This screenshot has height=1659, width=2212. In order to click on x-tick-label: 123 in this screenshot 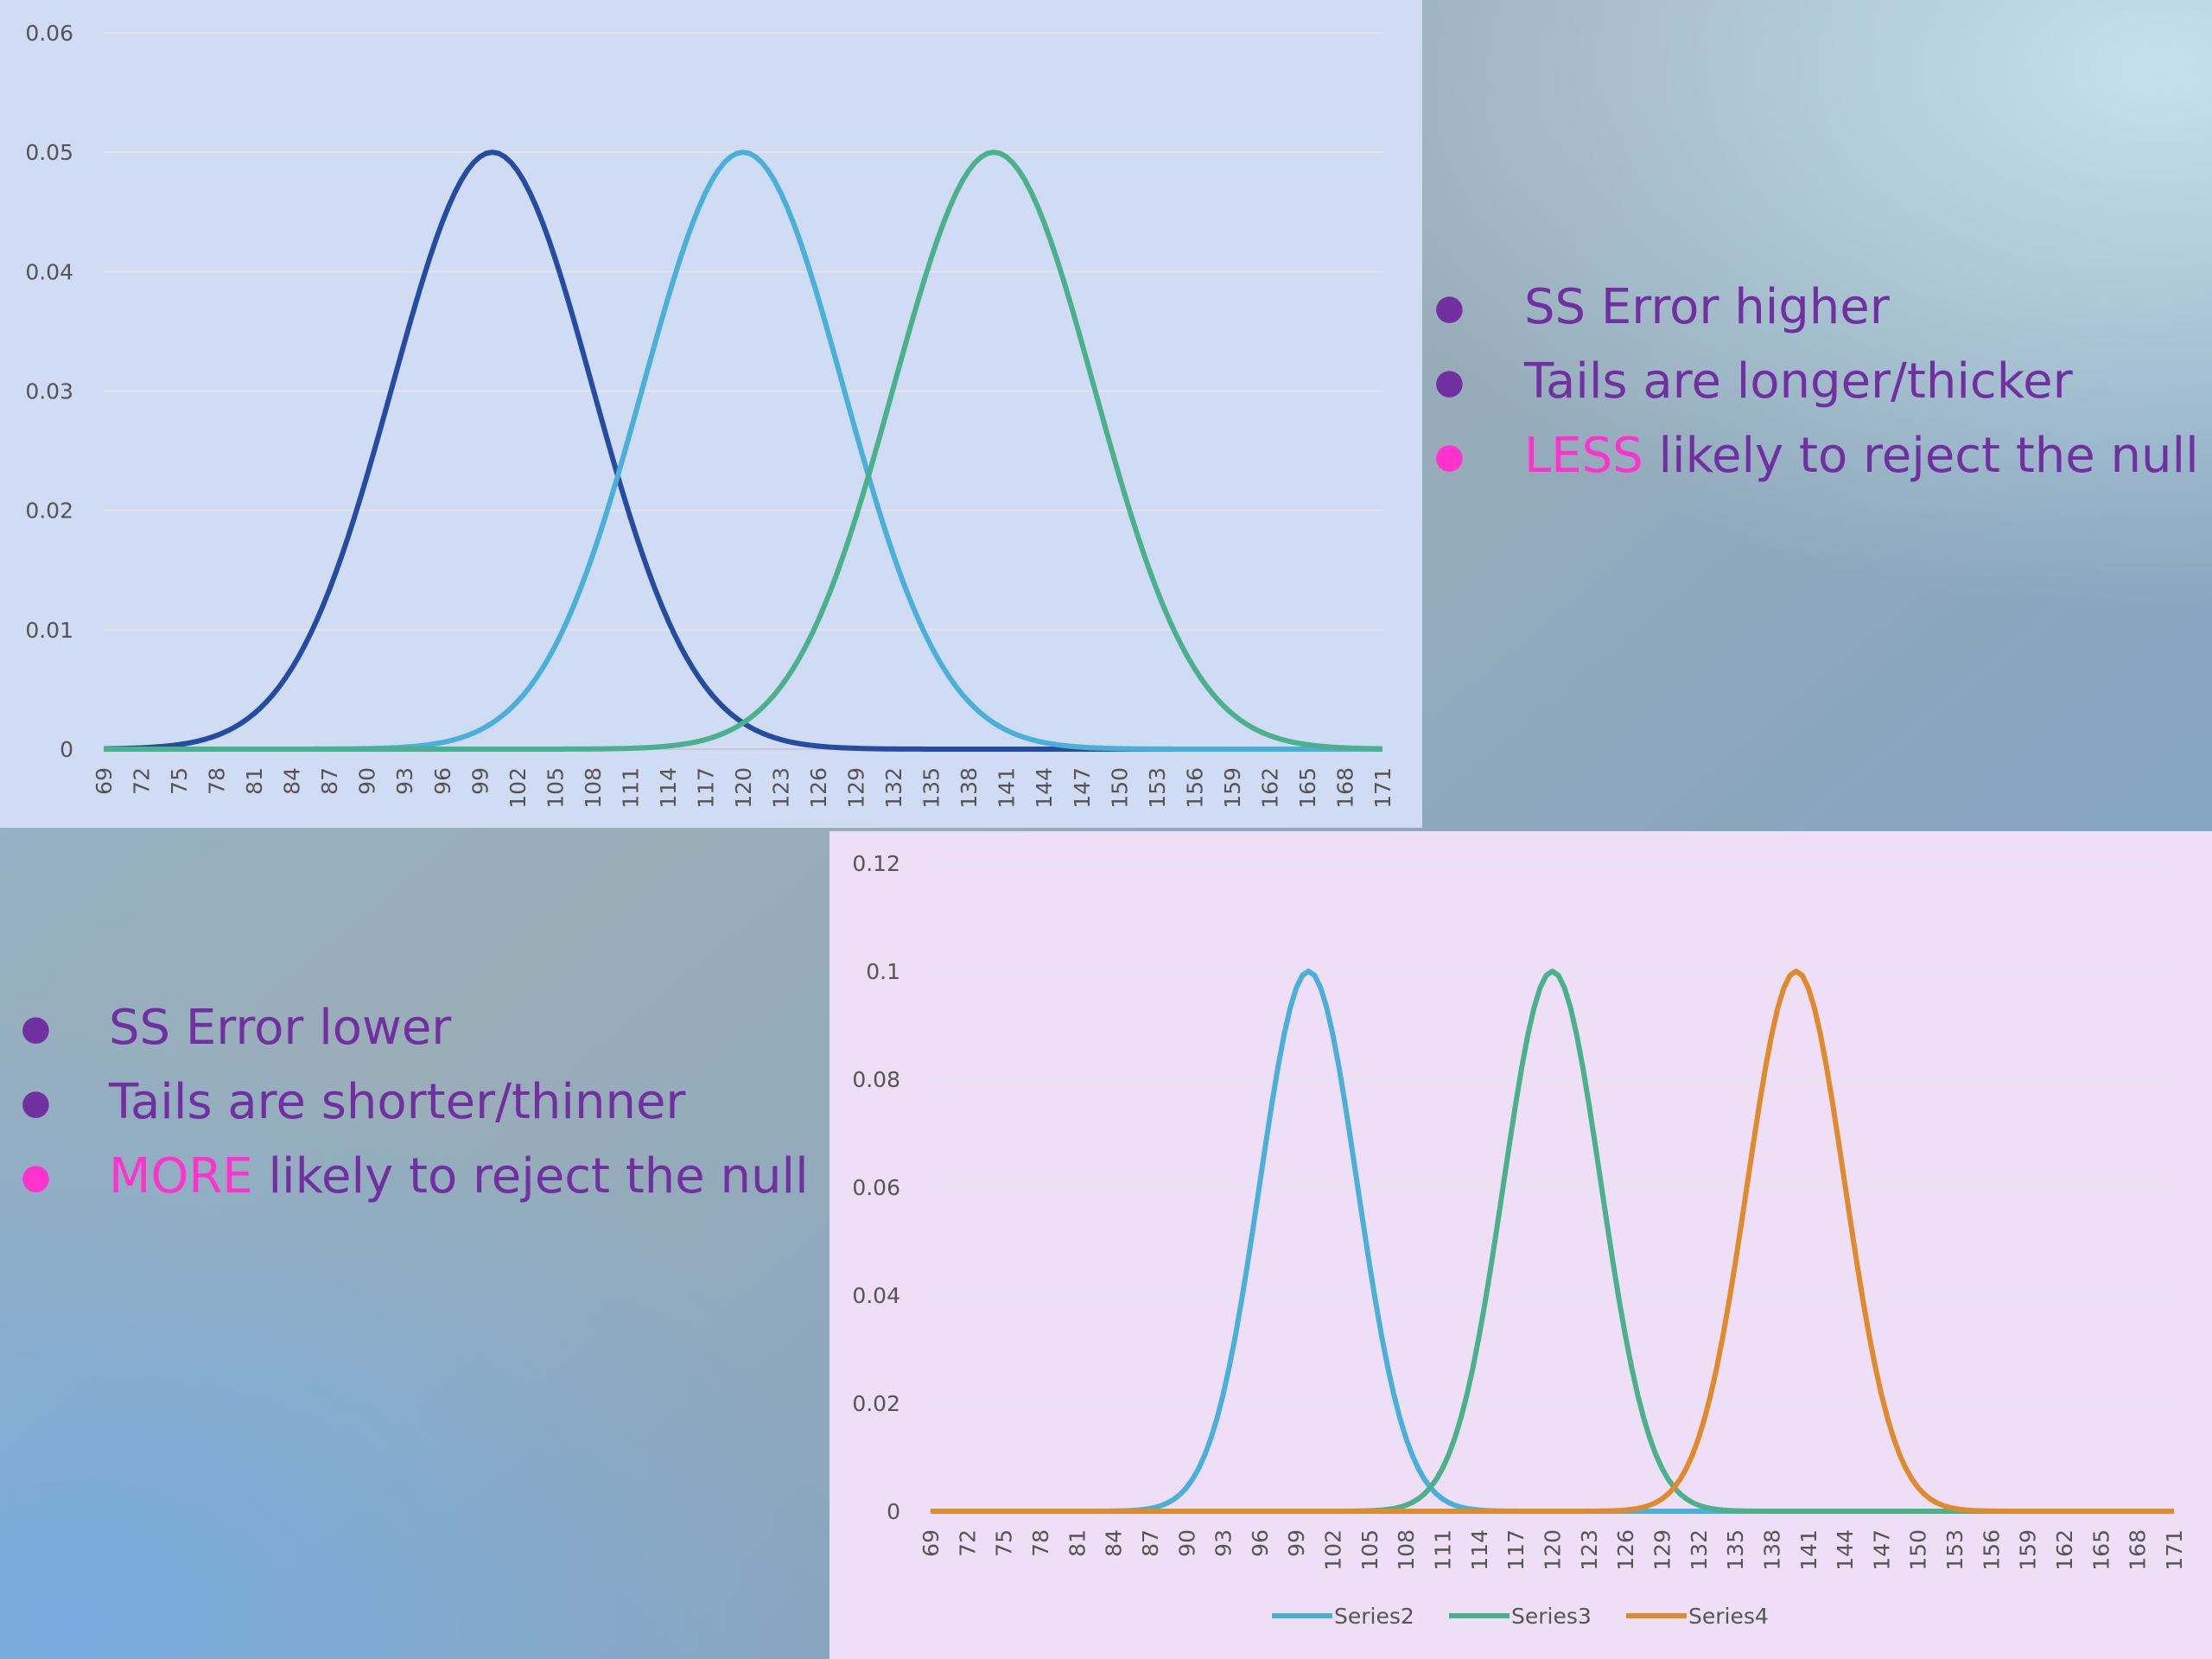, I will do `click(1589, 1550)`.